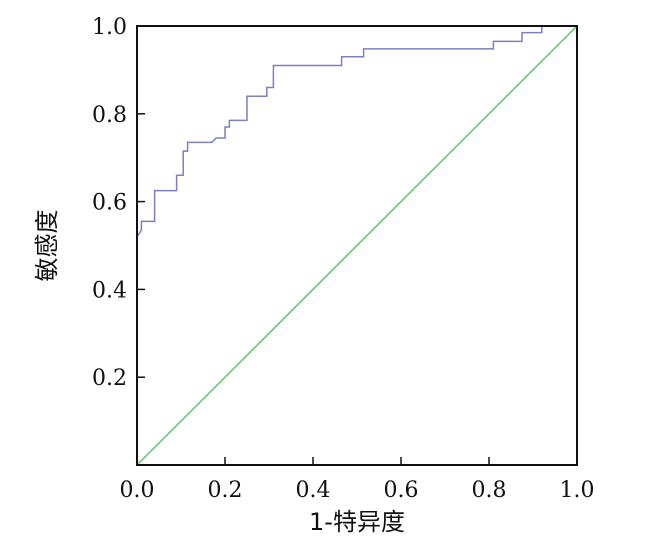 This screenshot has height=555, width=650. Describe the element at coordinates (109, 203) in the screenshot. I see `y-tick-label: 0.6` at that location.